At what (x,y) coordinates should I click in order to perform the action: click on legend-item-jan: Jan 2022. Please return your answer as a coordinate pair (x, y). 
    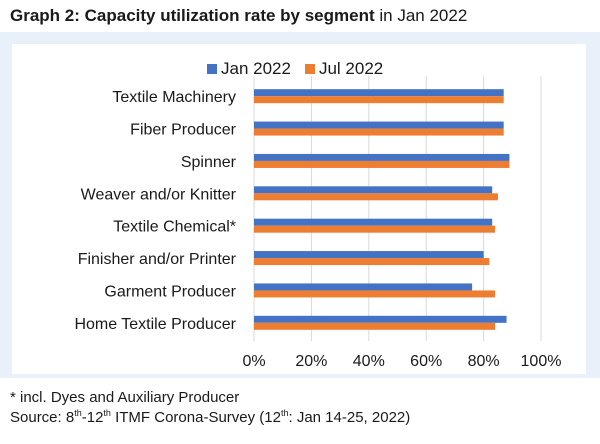
    Looking at the image, I should click on (249, 69).